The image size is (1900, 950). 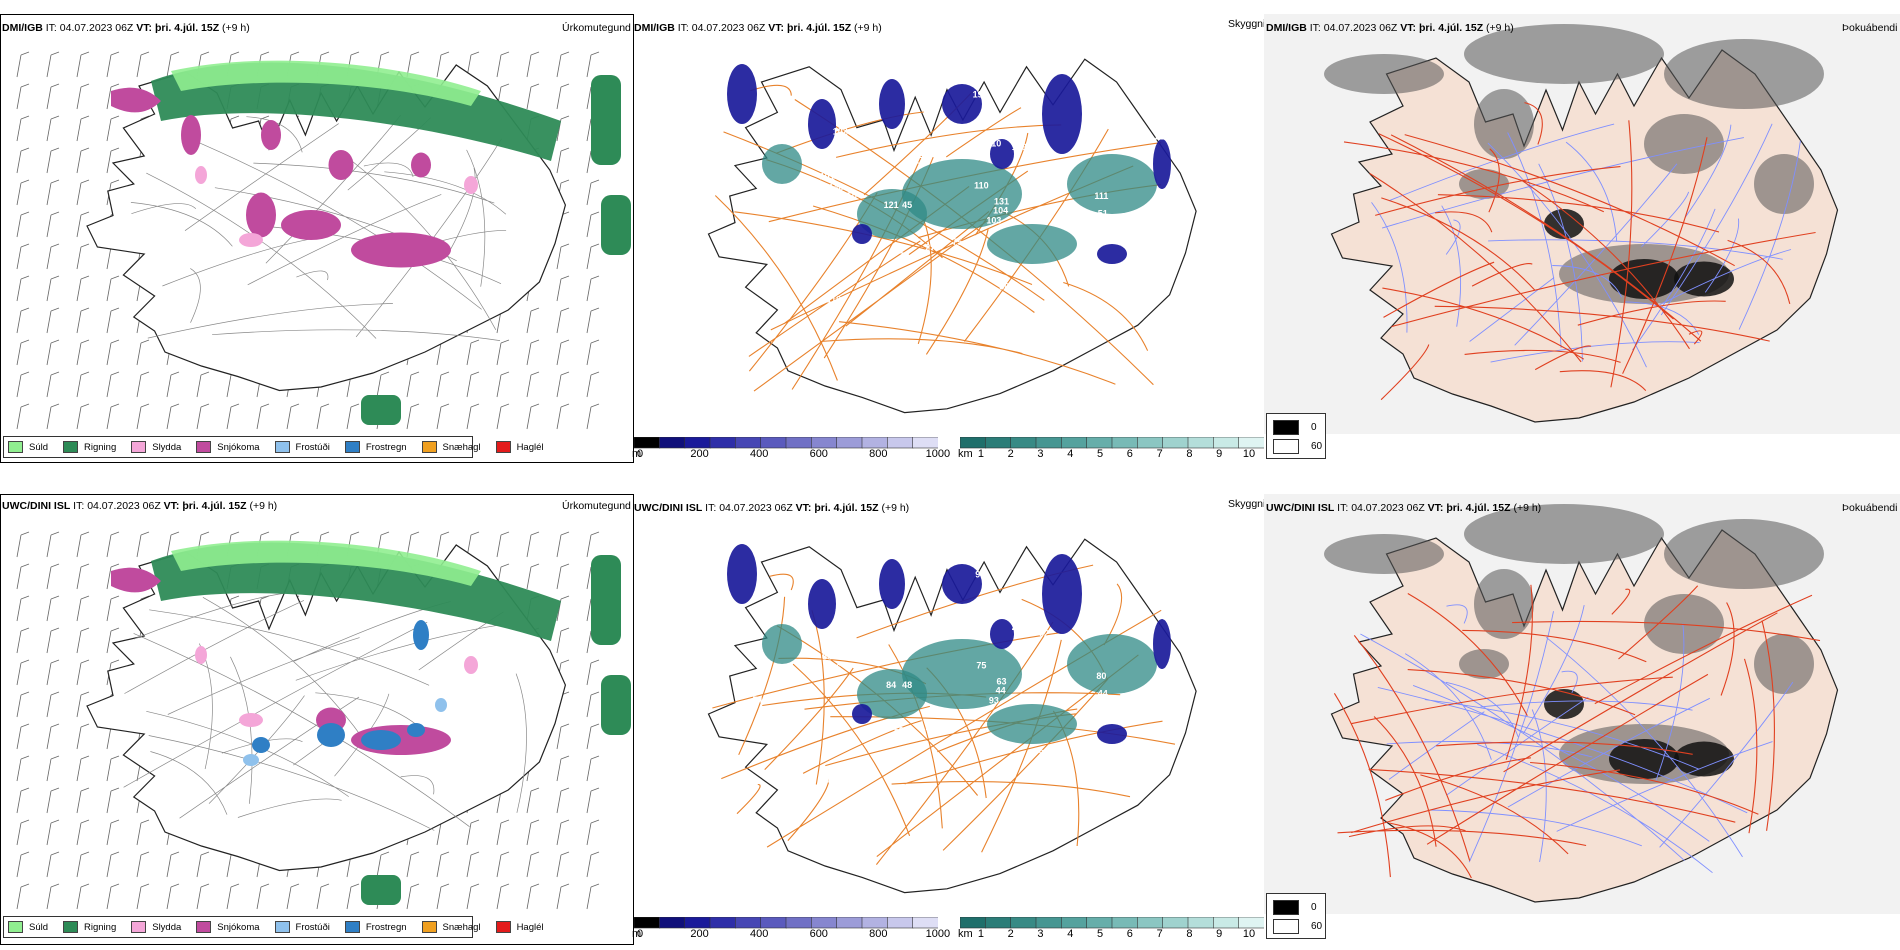 What do you see at coordinates (994, 144) in the screenshot?
I see `cloud-base-label: 110` at bounding box center [994, 144].